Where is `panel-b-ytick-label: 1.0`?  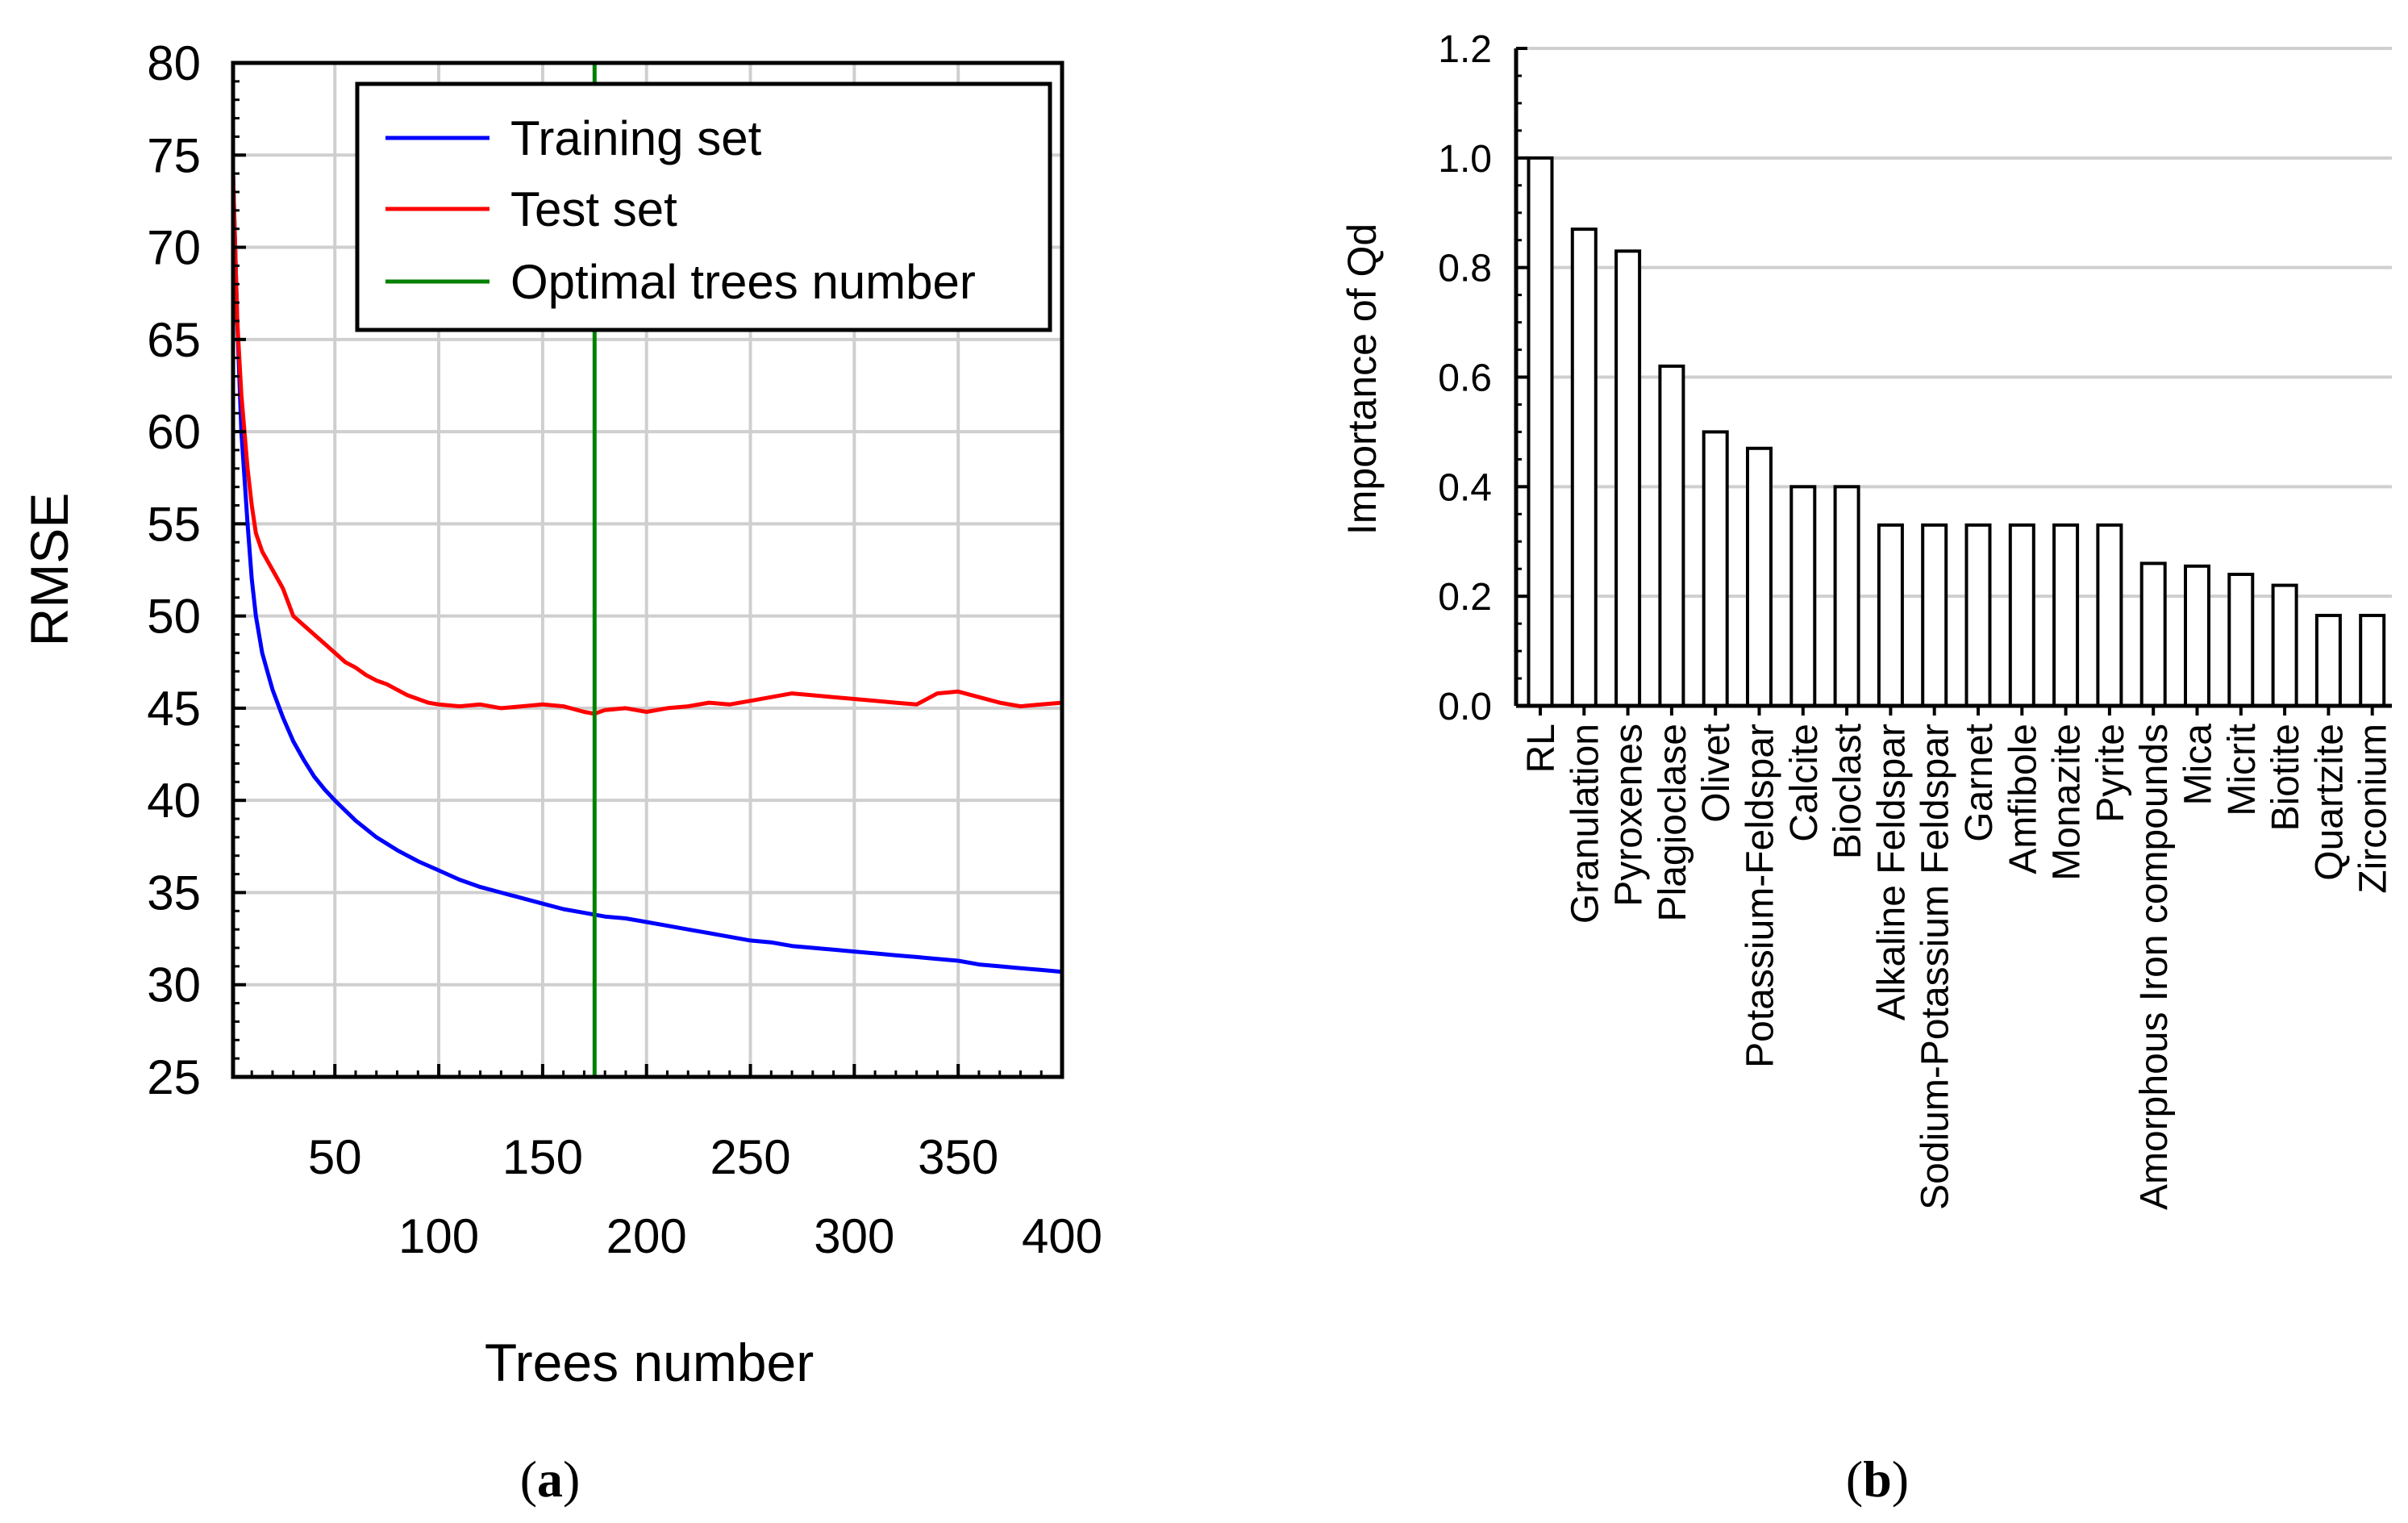
panel-b-ytick-label: 1.0 is located at coordinates (1465, 159).